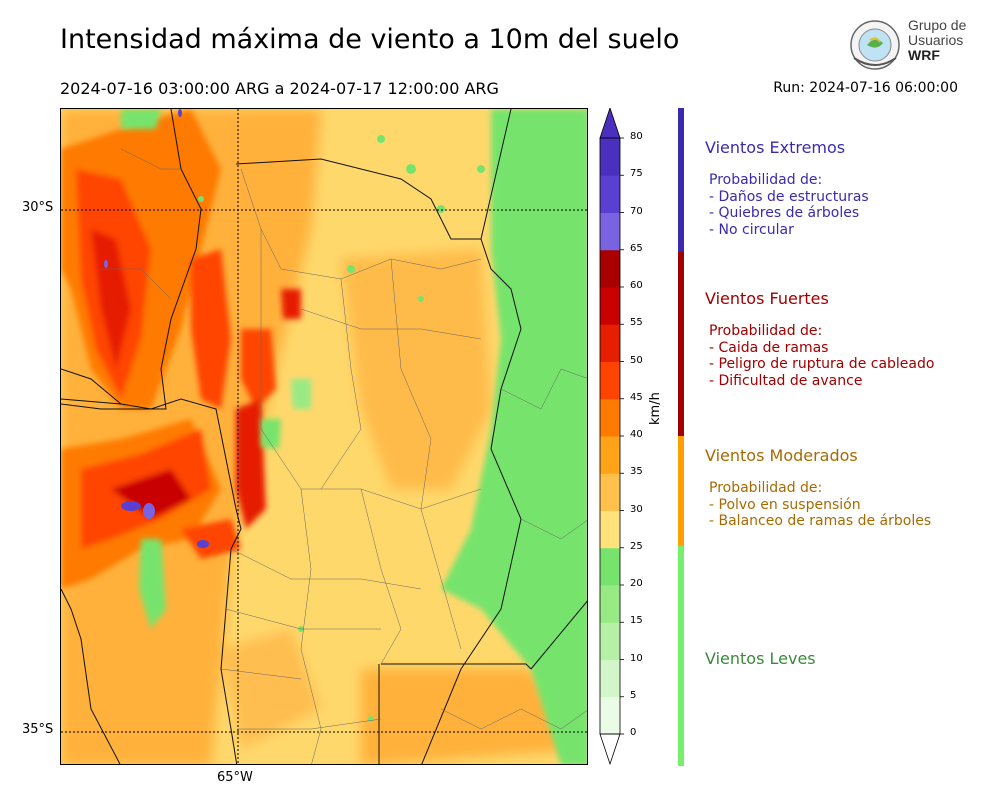 Image resolution: width=1000 pixels, height=800 pixels. Describe the element at coordinates (636, 658) in the screenshot. I see `colorbar-tick-label: 10` at that location.